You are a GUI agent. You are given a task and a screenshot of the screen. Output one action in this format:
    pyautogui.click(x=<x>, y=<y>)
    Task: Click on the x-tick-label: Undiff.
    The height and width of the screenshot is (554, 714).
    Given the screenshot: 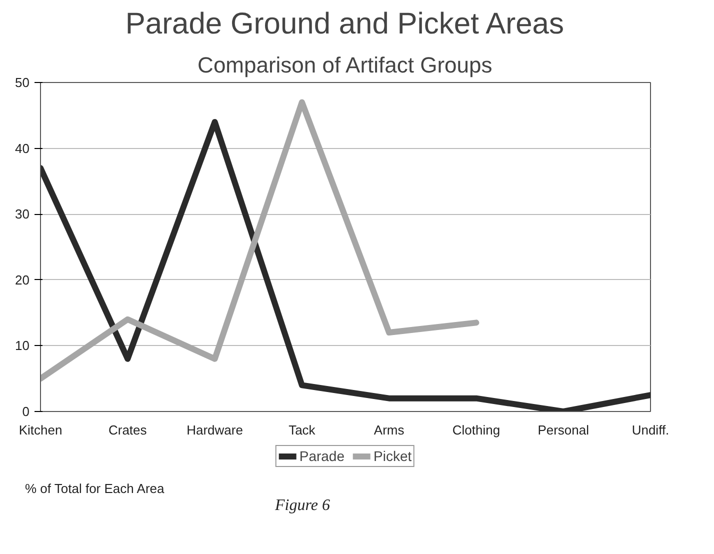 What is the action you would take?
    pyautogui.click(x=651, y=430)
    